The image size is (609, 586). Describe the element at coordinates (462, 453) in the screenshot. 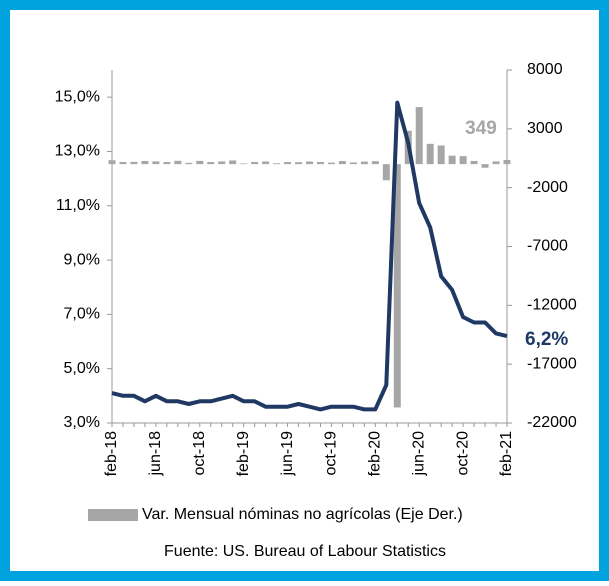

I see `x-tick-label: oct-20` at that location.